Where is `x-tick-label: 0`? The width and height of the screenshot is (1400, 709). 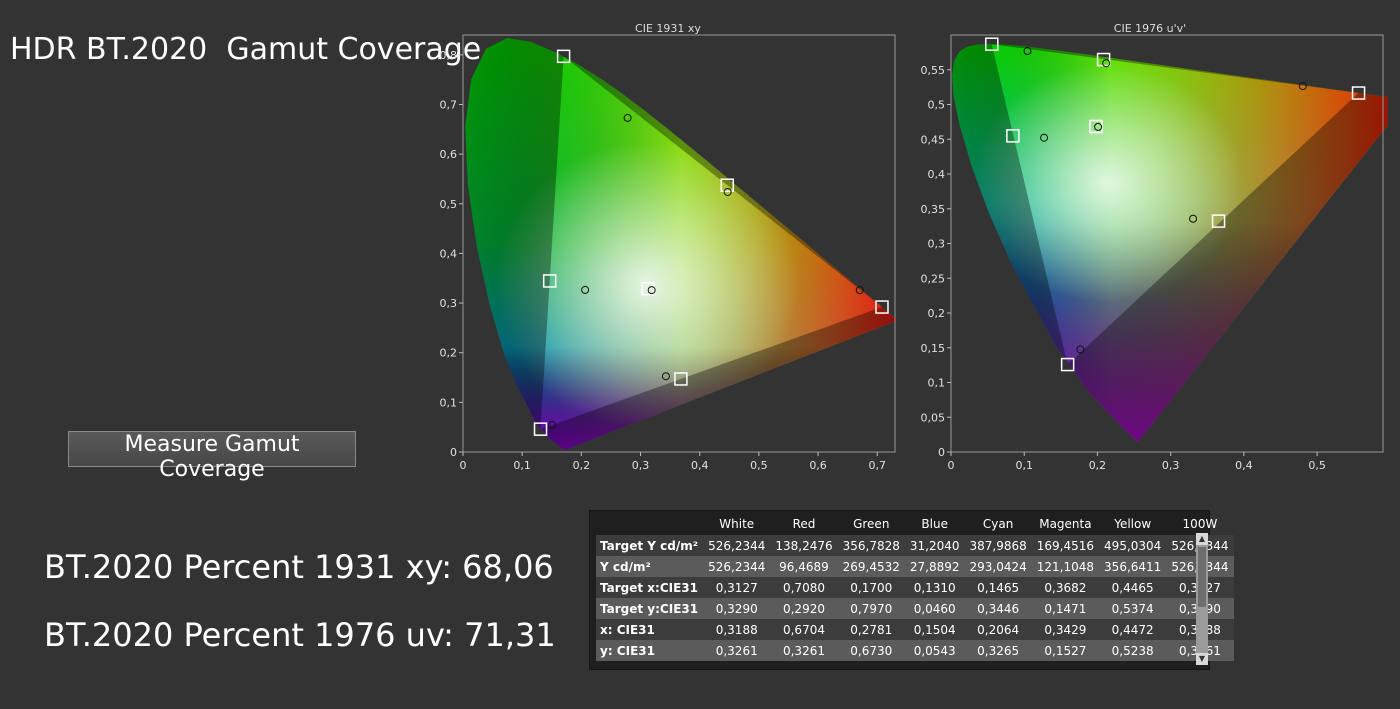 x-tick-label: 0 is located at coordinates (951, 465).